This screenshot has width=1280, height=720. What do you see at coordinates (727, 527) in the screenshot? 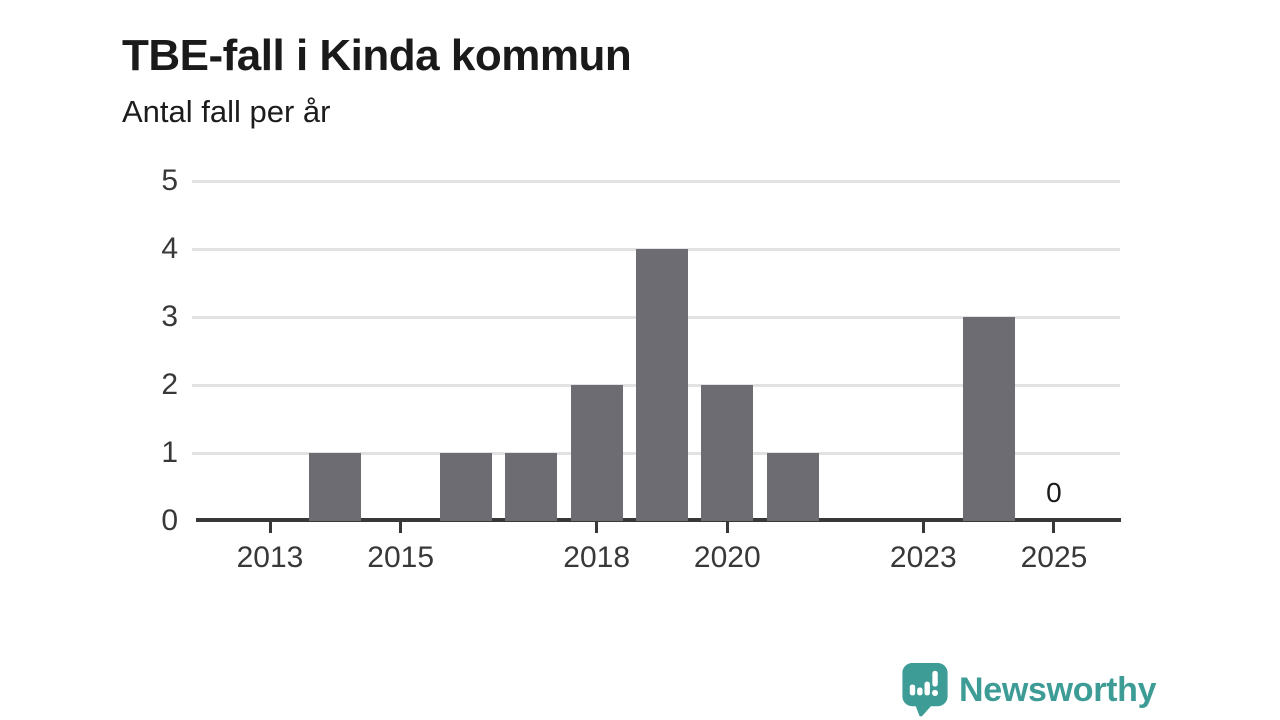
I see `x-axis-tick-2020` at bounding box center [727, 527].